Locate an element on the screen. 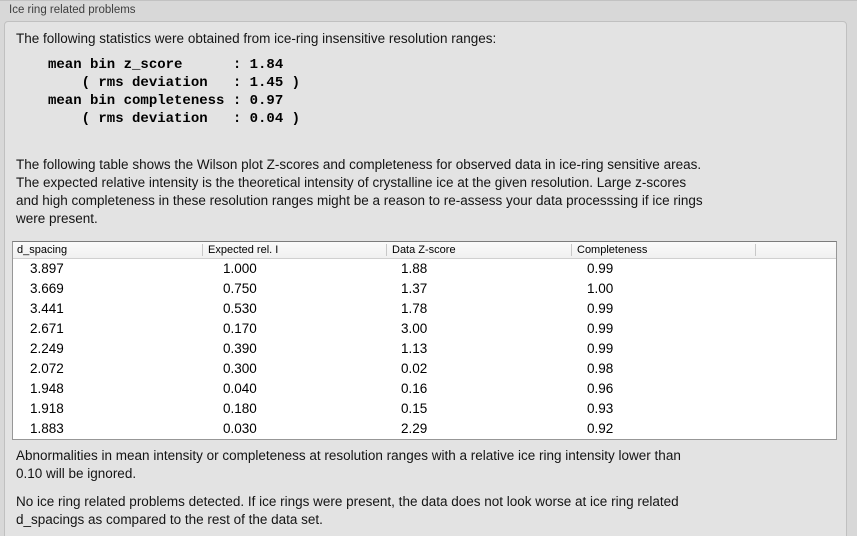 The image size is (857, 536). table-cell: 3.441 is located at coordinates (47, 308).